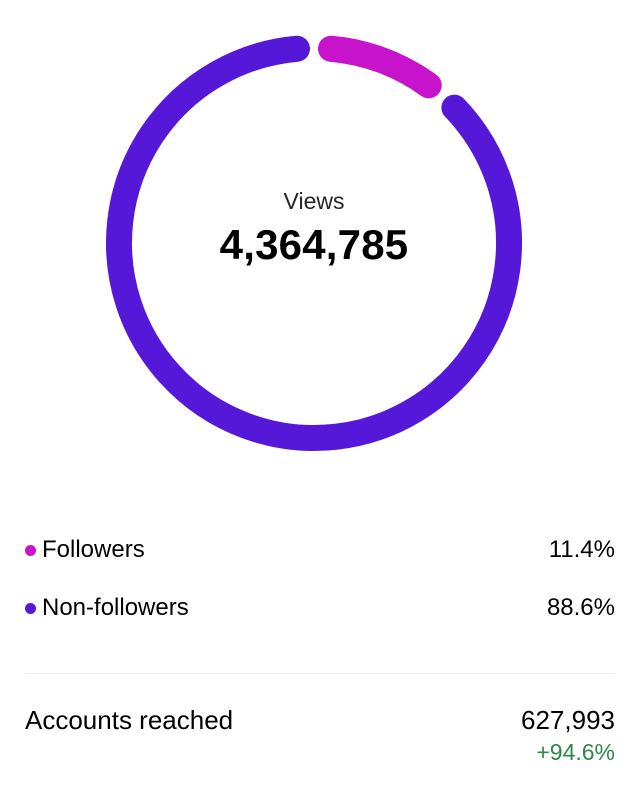 This screenshot has width=640, height=804. I want to click on non-followers-dot-icon, so click(30, 608).